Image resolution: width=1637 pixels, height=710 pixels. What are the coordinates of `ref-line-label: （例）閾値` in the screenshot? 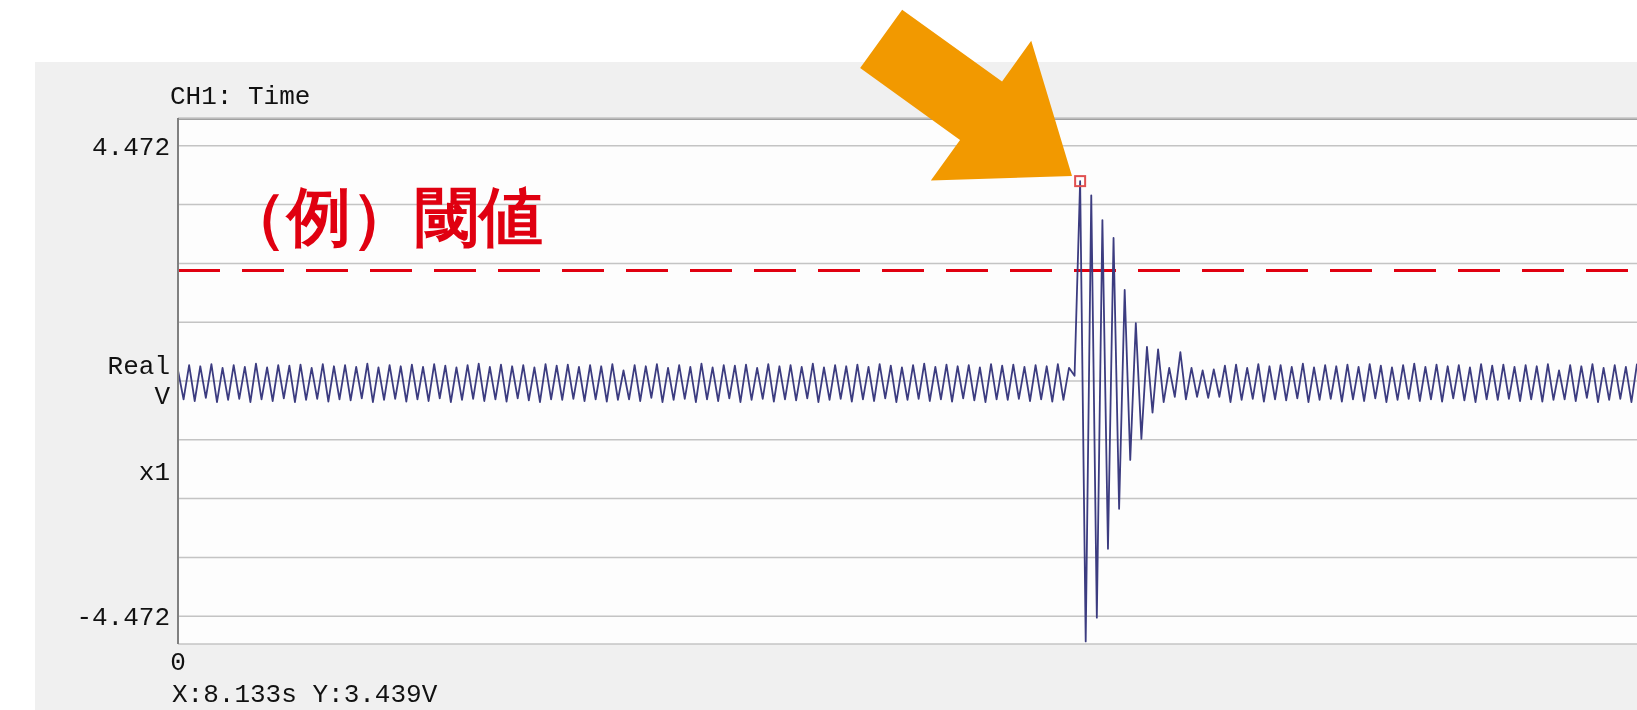 It's located at (383, 216).